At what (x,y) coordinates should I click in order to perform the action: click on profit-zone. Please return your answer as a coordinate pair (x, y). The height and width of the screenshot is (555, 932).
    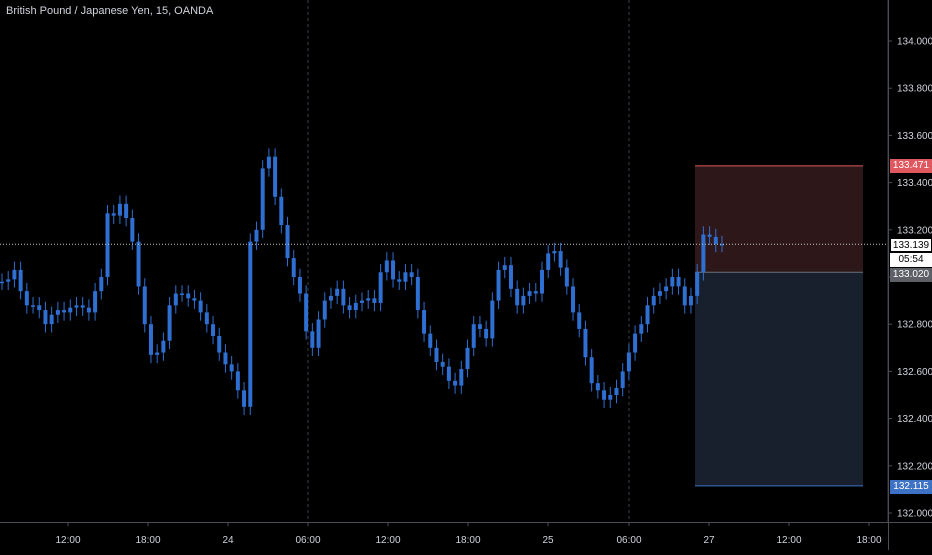
    Looking at the image, I should click on (779, 219).